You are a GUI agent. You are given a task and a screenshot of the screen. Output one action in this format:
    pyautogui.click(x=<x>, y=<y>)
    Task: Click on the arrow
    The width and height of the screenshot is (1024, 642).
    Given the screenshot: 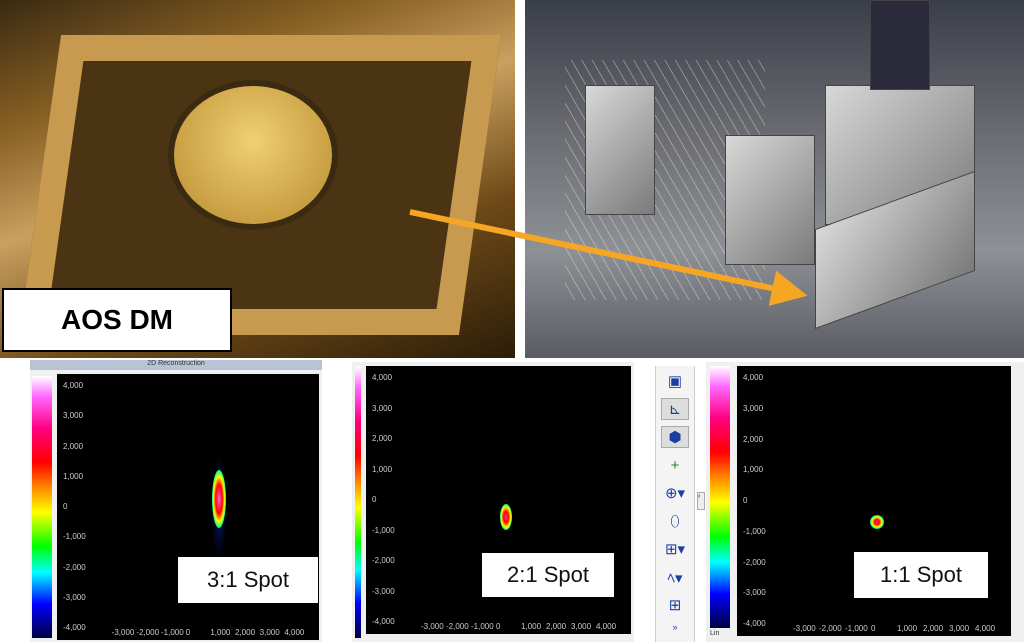 What is the action you would take?
    pyautogui.click(x=608, y=257)
    